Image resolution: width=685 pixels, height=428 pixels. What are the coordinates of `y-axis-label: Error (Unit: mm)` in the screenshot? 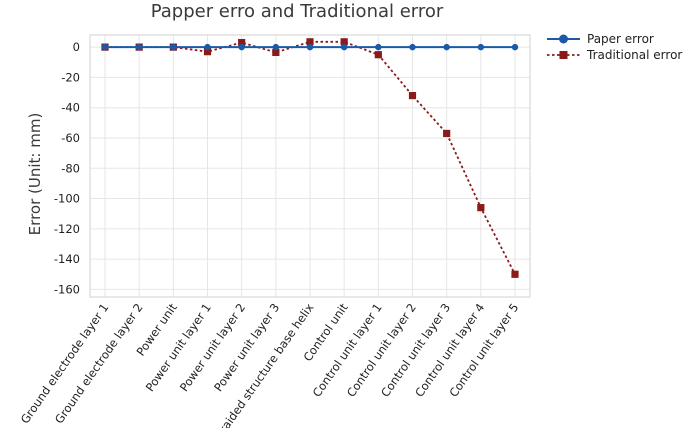 It's located at (35, 174).